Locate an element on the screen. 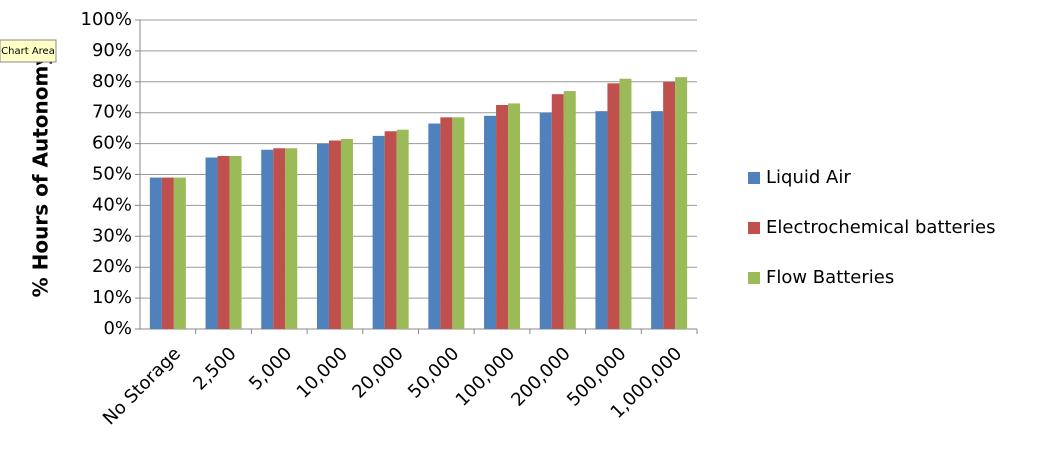 The image size is (1052, 458). y-tick-label: 40% is located at coordinates (112, 204).